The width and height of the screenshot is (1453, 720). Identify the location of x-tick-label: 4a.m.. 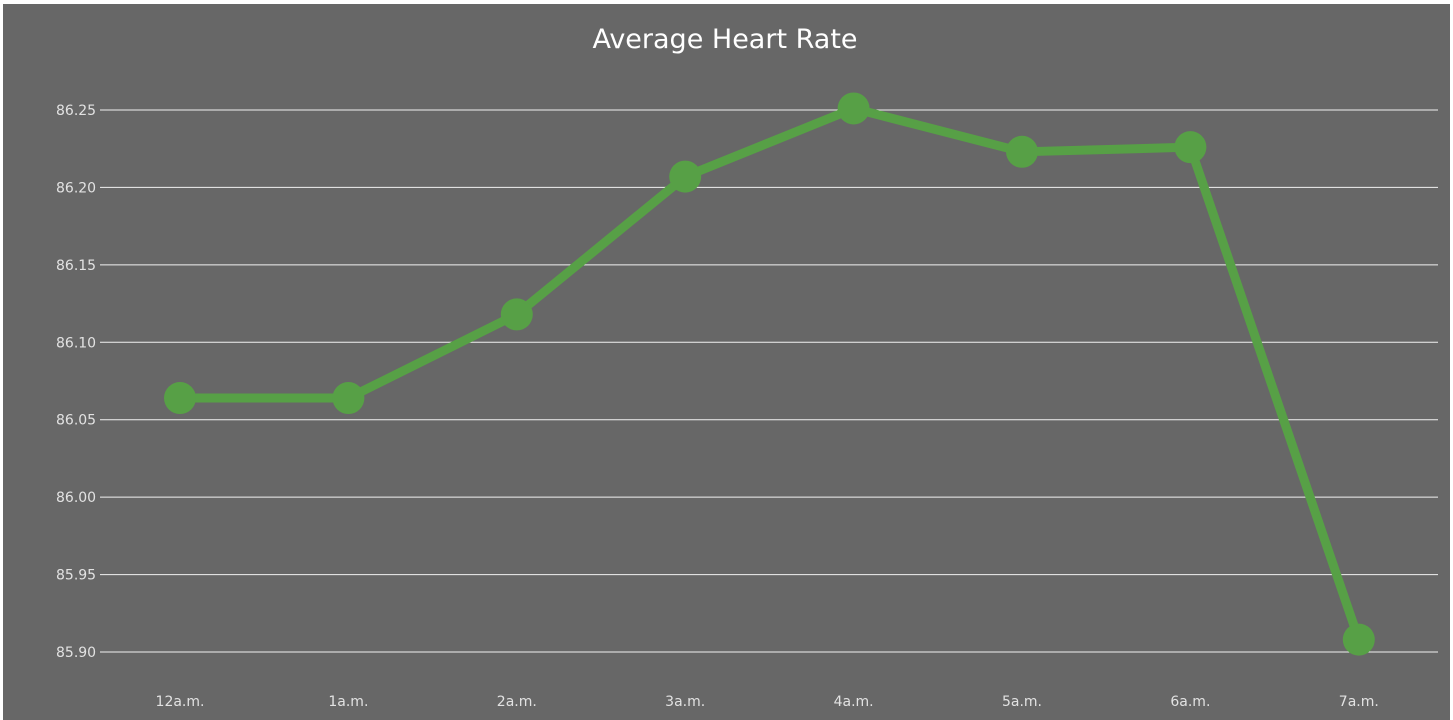
(854, 702).